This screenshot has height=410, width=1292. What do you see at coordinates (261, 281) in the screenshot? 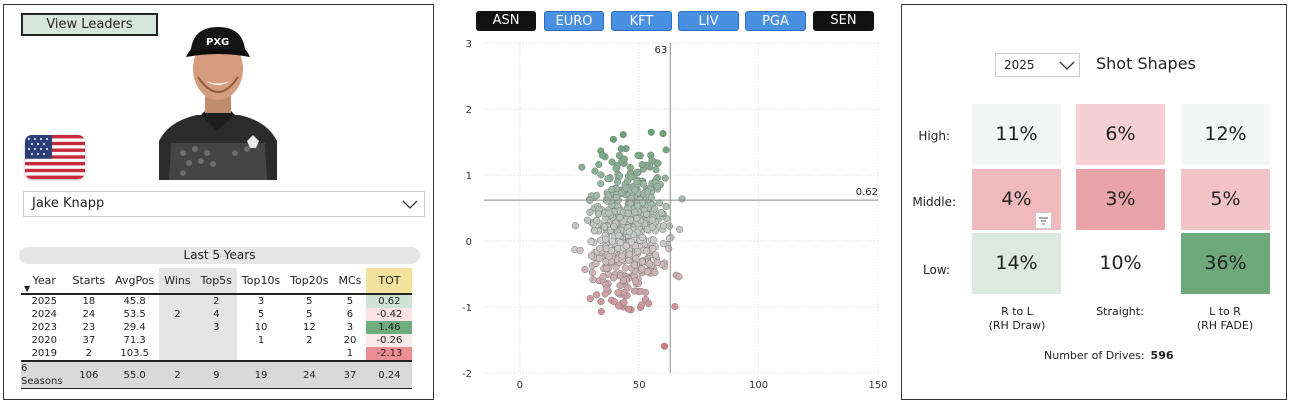
I see `col-top10s: Top10s` at bounding box center [261, 281].